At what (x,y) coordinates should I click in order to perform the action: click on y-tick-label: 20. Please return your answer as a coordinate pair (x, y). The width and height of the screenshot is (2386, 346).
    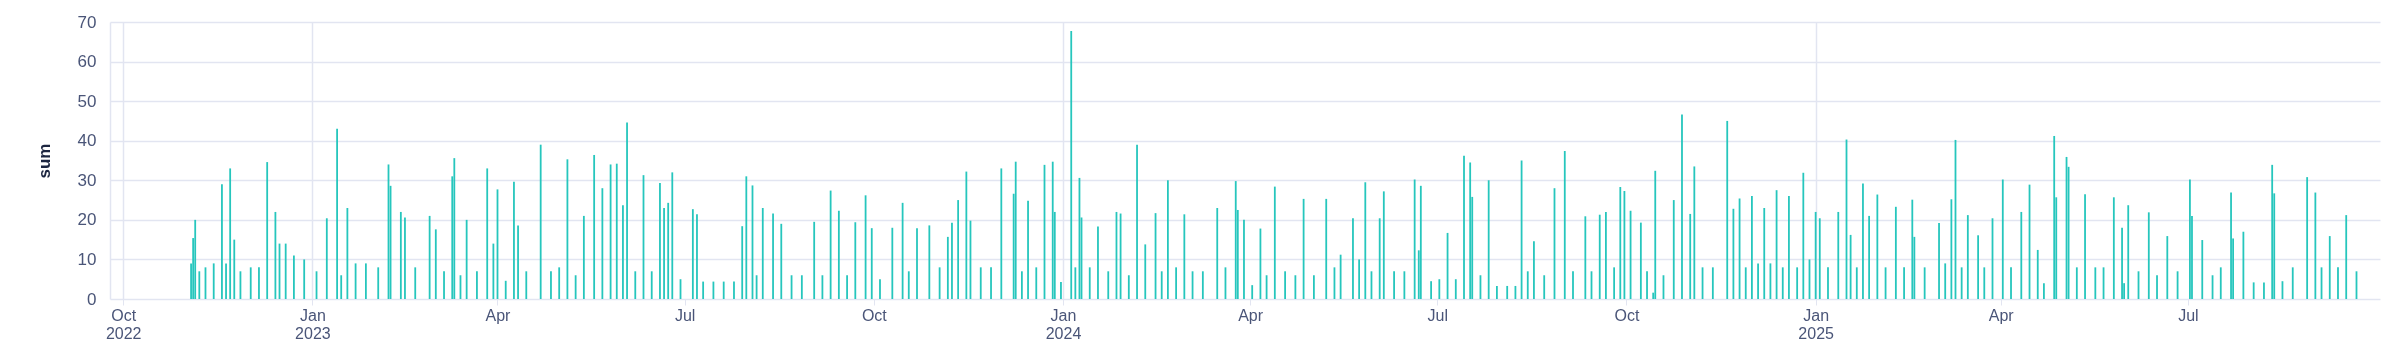
    Looking at the image, I should click on (87, 220).